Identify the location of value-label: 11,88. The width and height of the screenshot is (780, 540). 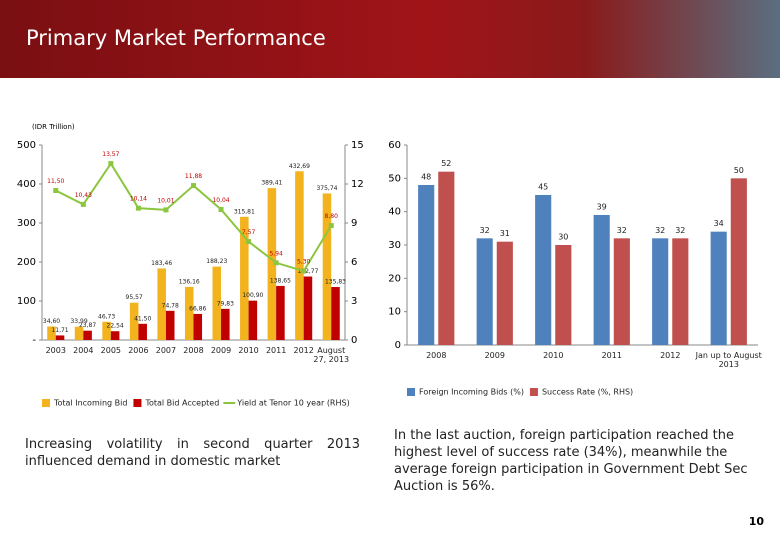
(193, 176).